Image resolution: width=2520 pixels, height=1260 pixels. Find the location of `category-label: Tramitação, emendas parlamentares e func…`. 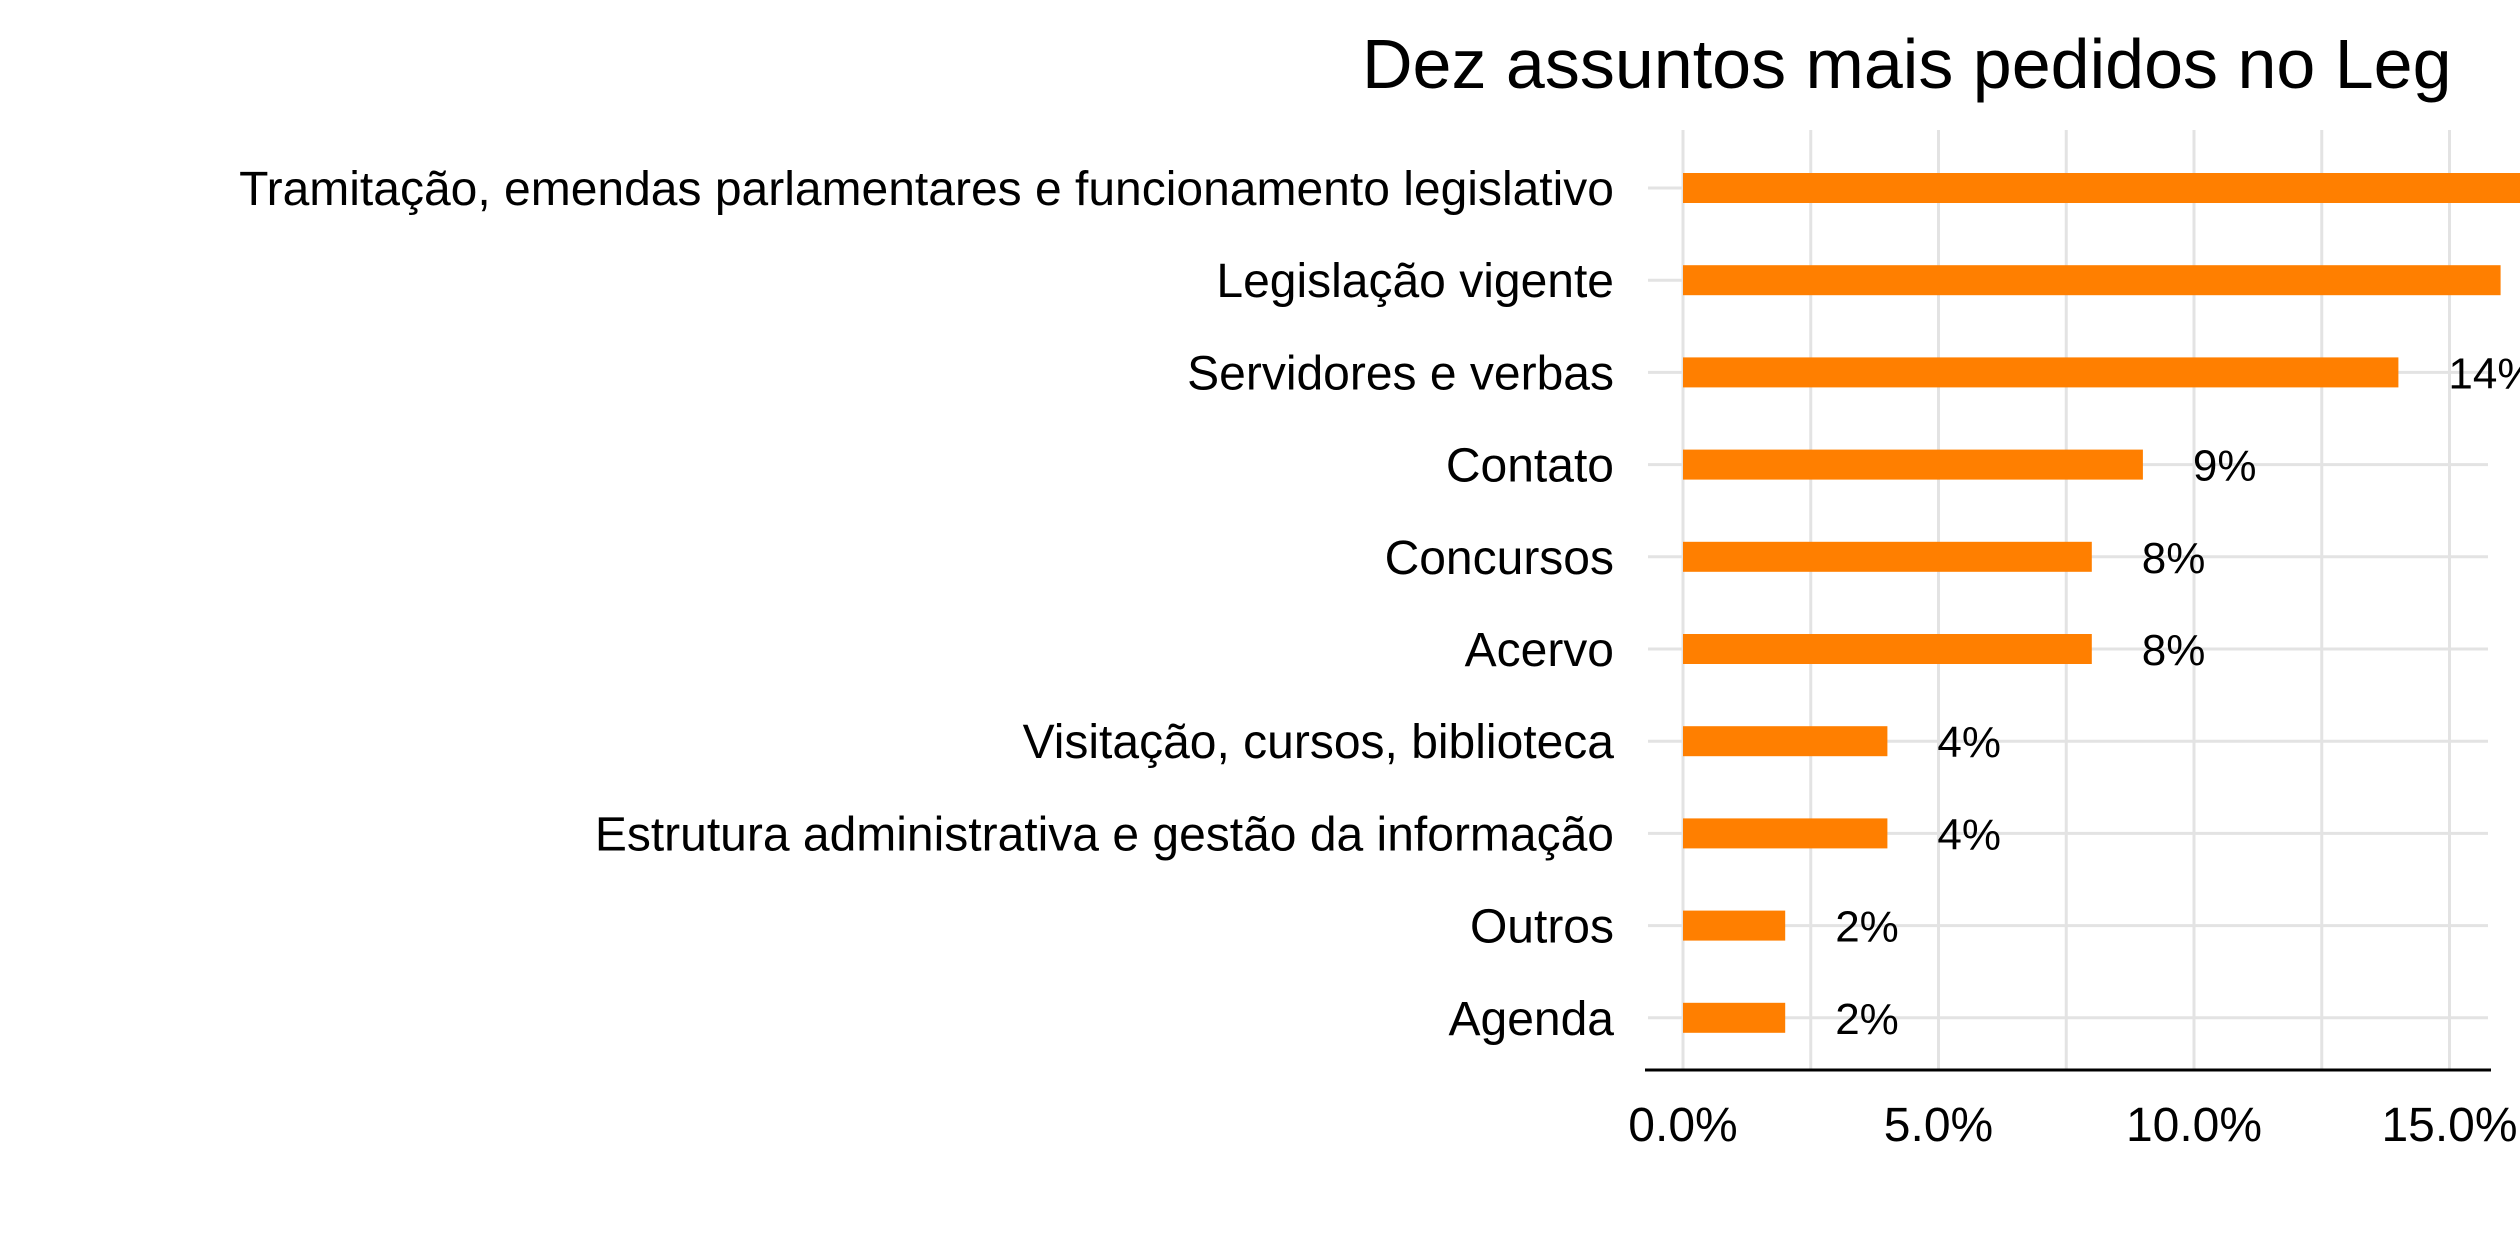

category-label: Tramitação, emendas parlamentares e func… is located at coordinates (926, 189).